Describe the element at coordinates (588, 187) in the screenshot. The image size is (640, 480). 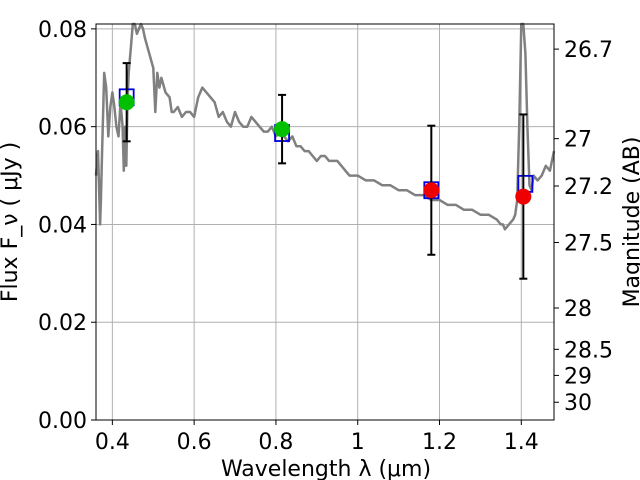
I see `mag-tick-label: 27.2` at that location.